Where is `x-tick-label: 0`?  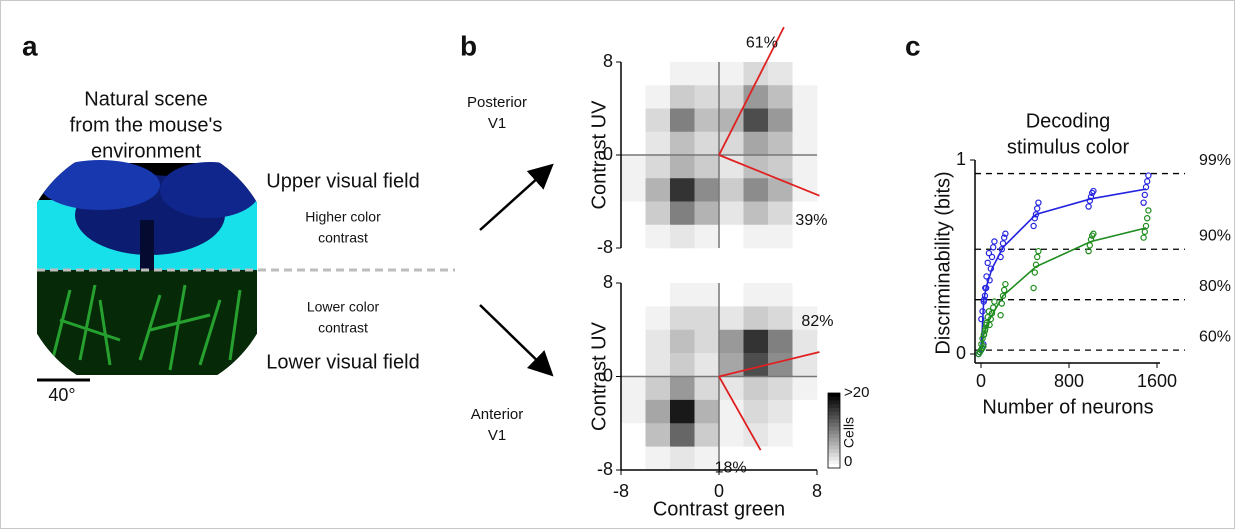
x-tick-label: 0 is located at coordinates (981, 381).